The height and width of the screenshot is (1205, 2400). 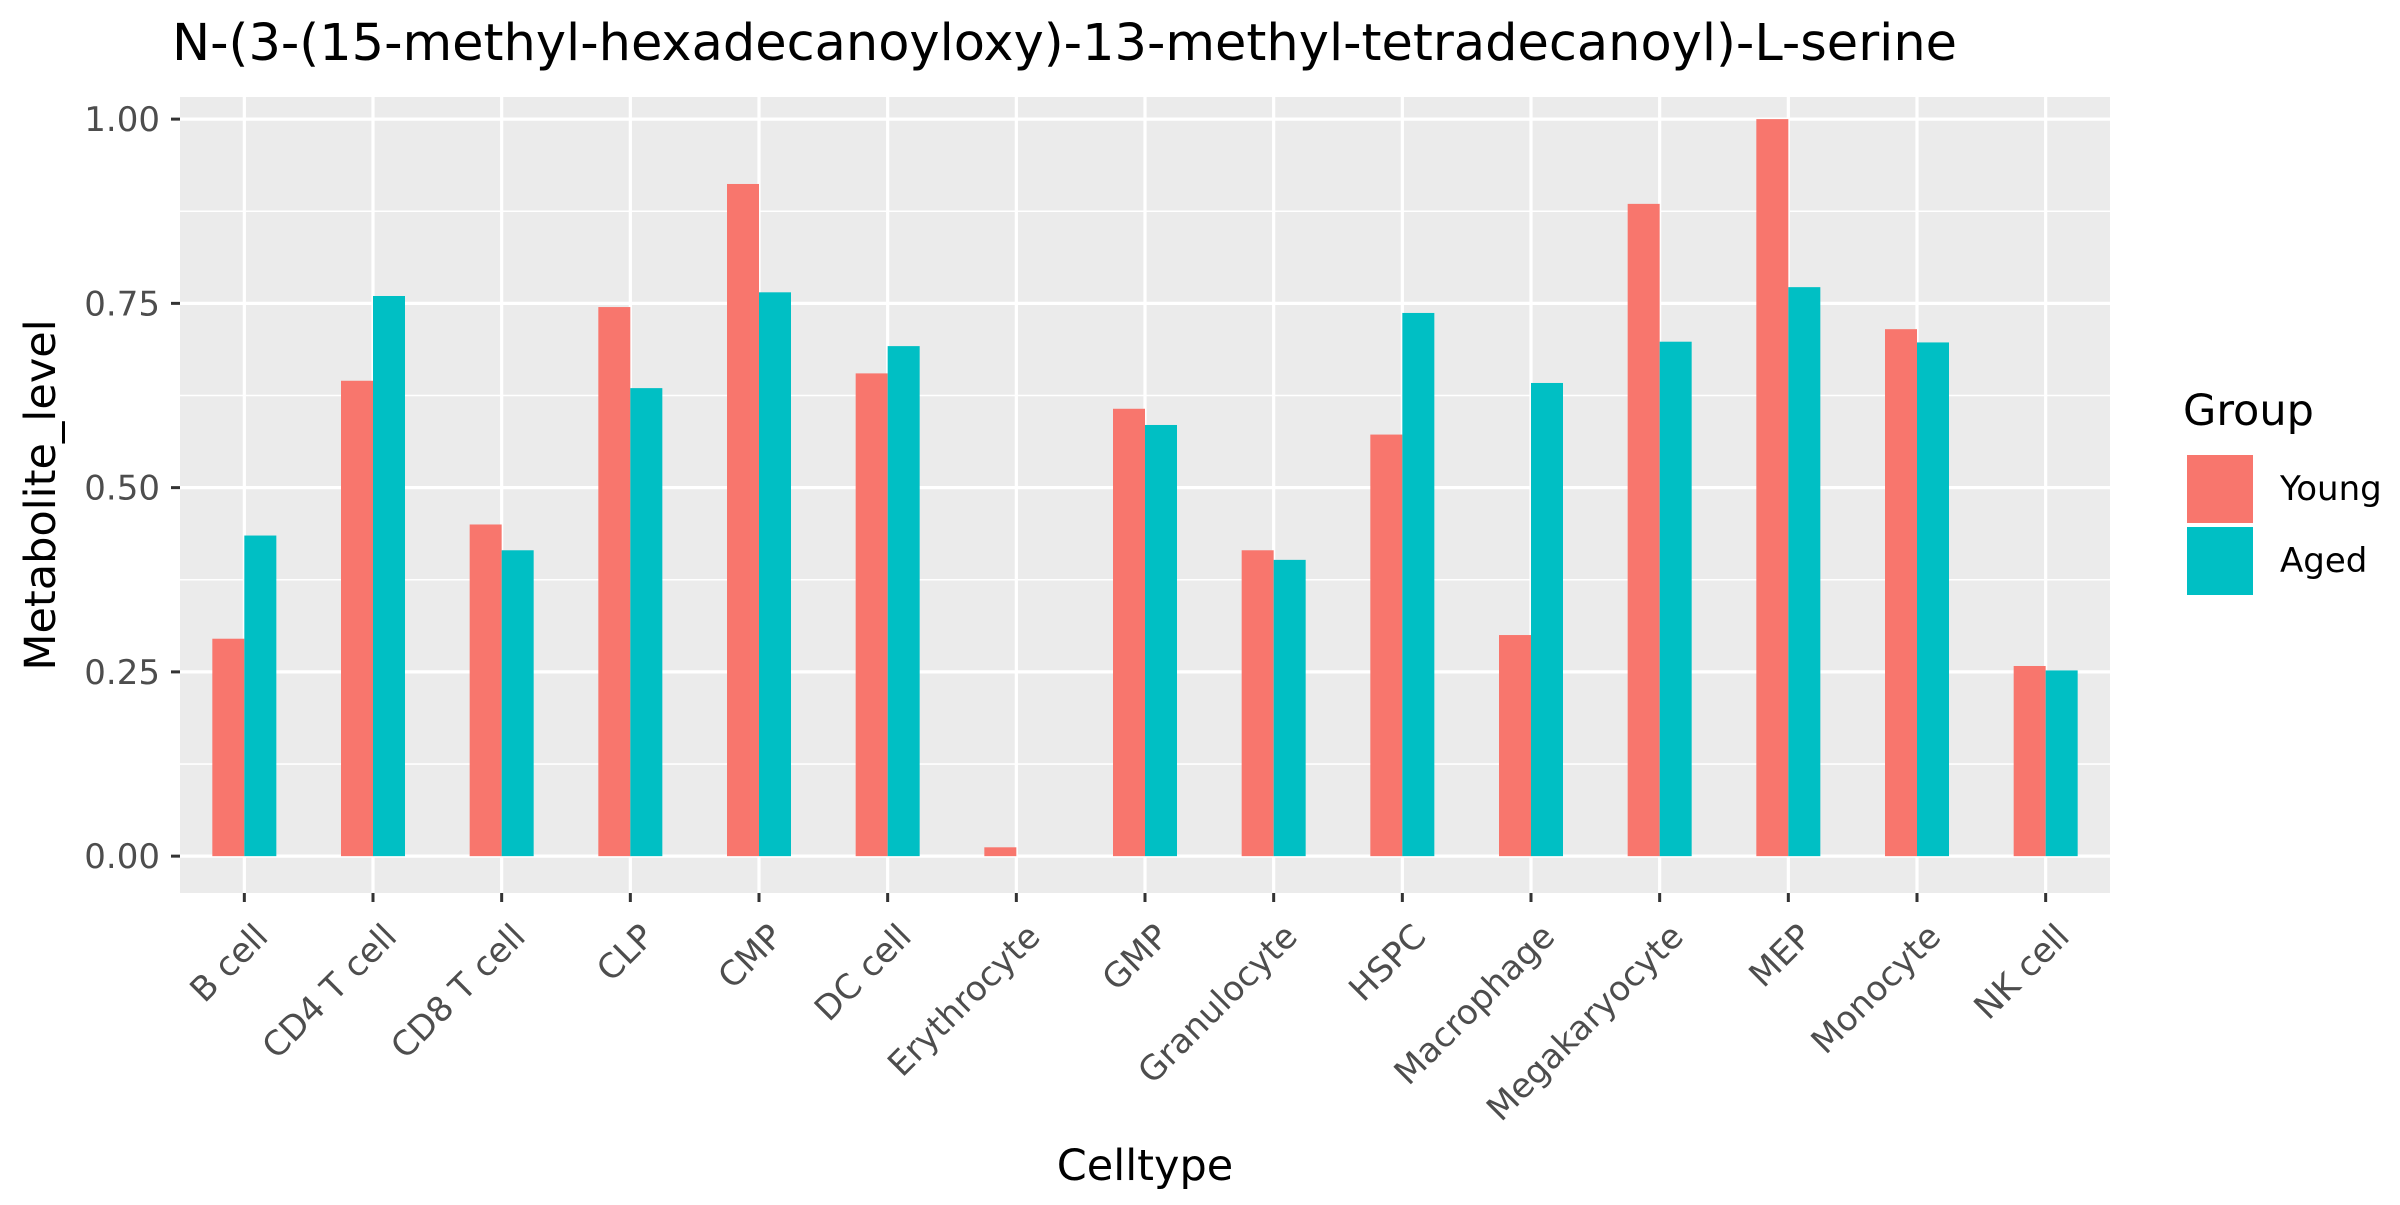 I want to click on legend-key-aged, so click(x=2220, y=561).